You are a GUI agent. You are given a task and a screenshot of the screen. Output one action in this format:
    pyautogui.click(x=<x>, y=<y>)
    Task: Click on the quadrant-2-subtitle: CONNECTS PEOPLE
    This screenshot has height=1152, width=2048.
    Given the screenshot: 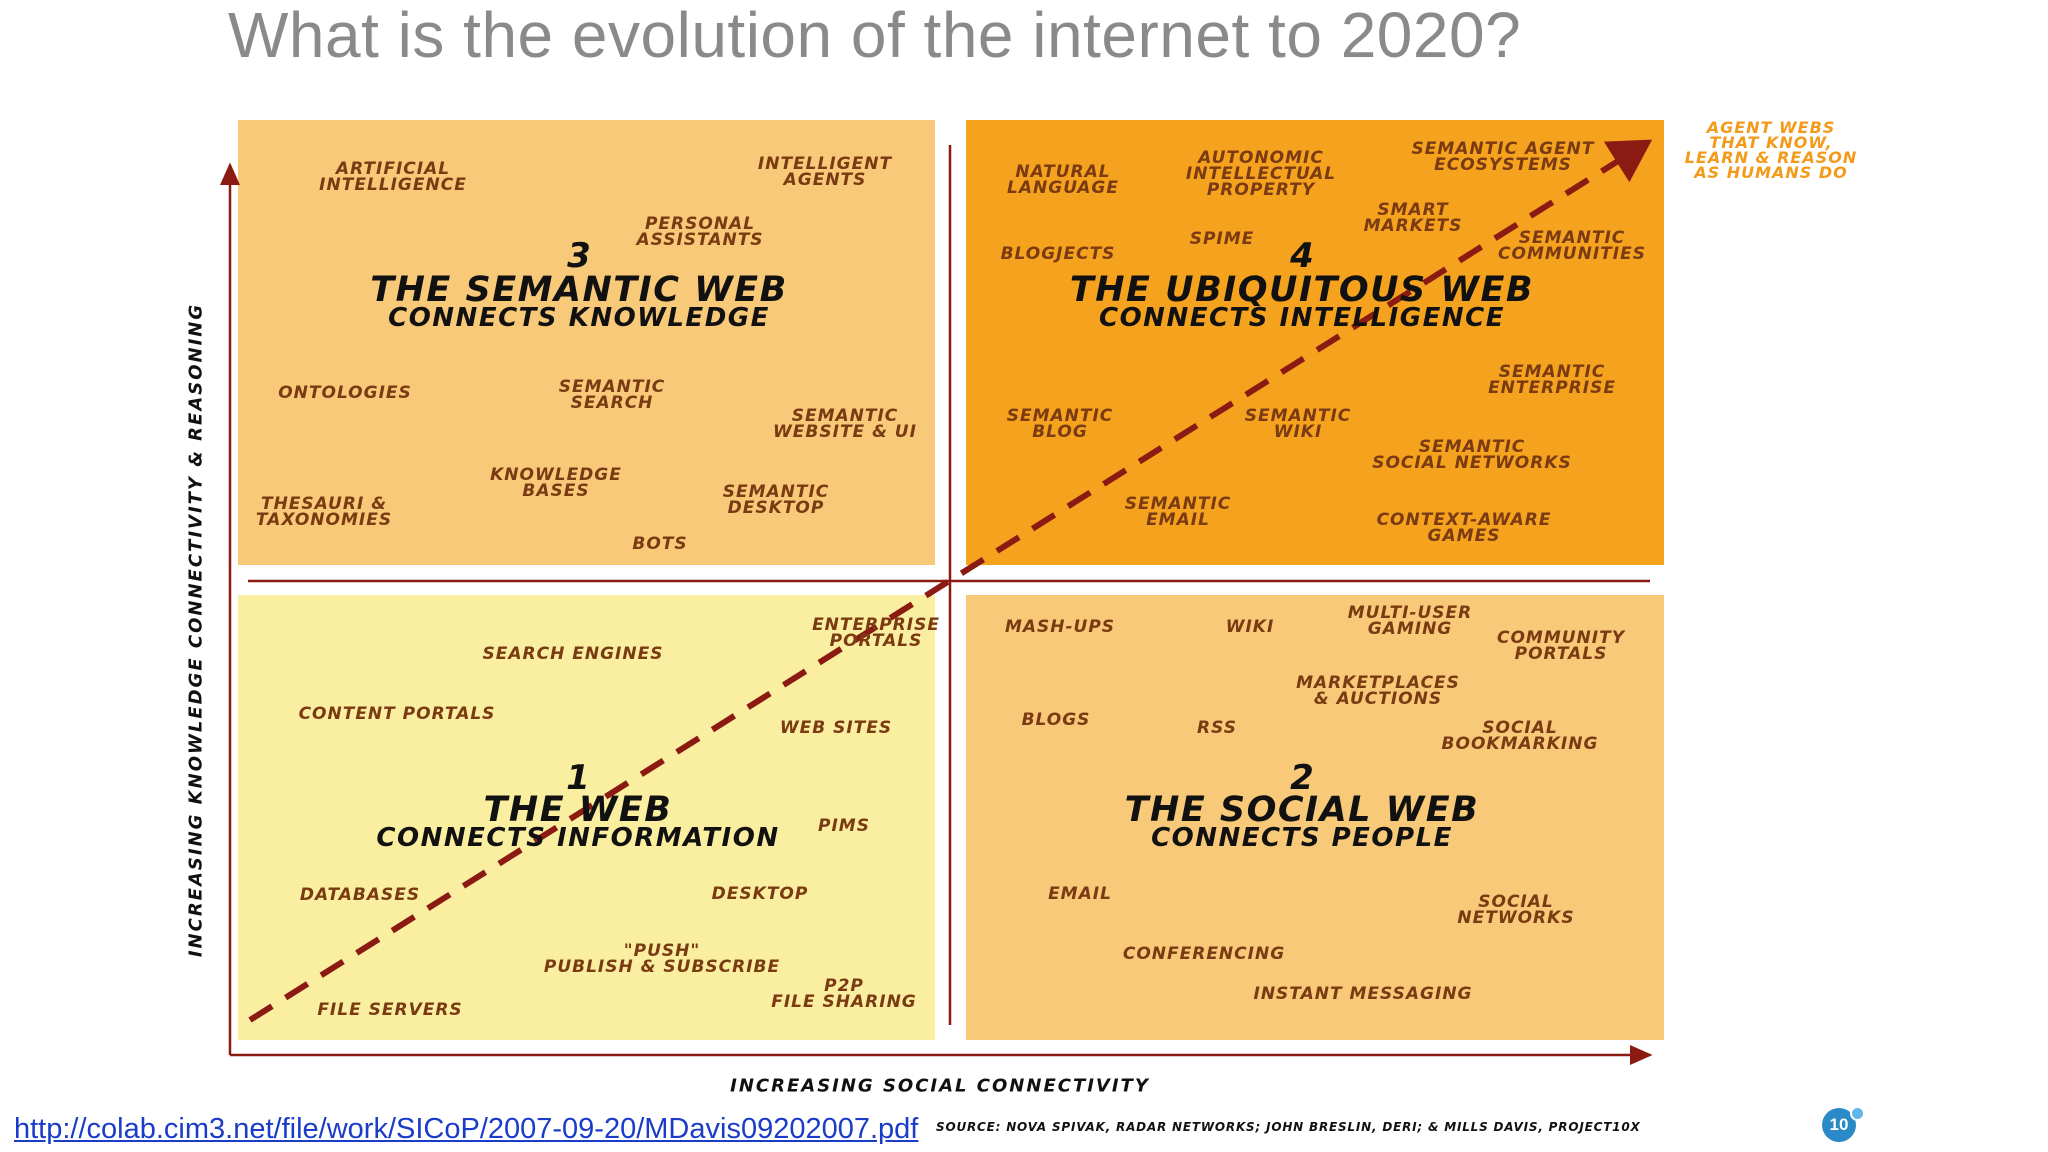 What is the action you would take?
    pyautogui.click(x=1302, y=838)
    